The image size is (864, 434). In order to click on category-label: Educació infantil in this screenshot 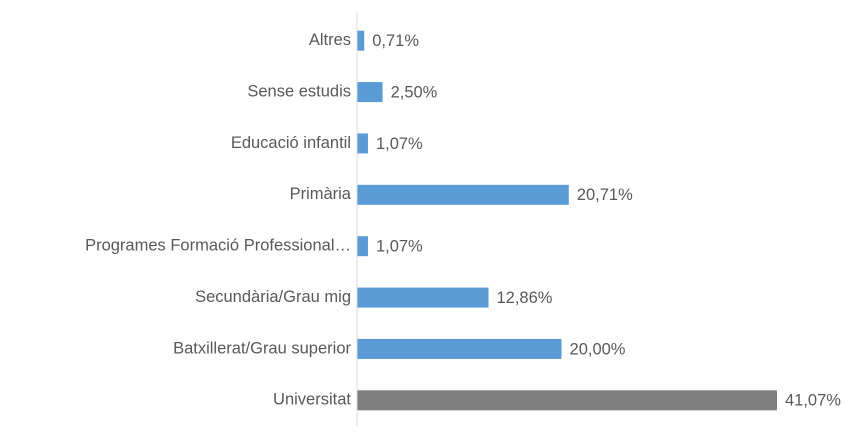, I will do `click(291, 143)`.